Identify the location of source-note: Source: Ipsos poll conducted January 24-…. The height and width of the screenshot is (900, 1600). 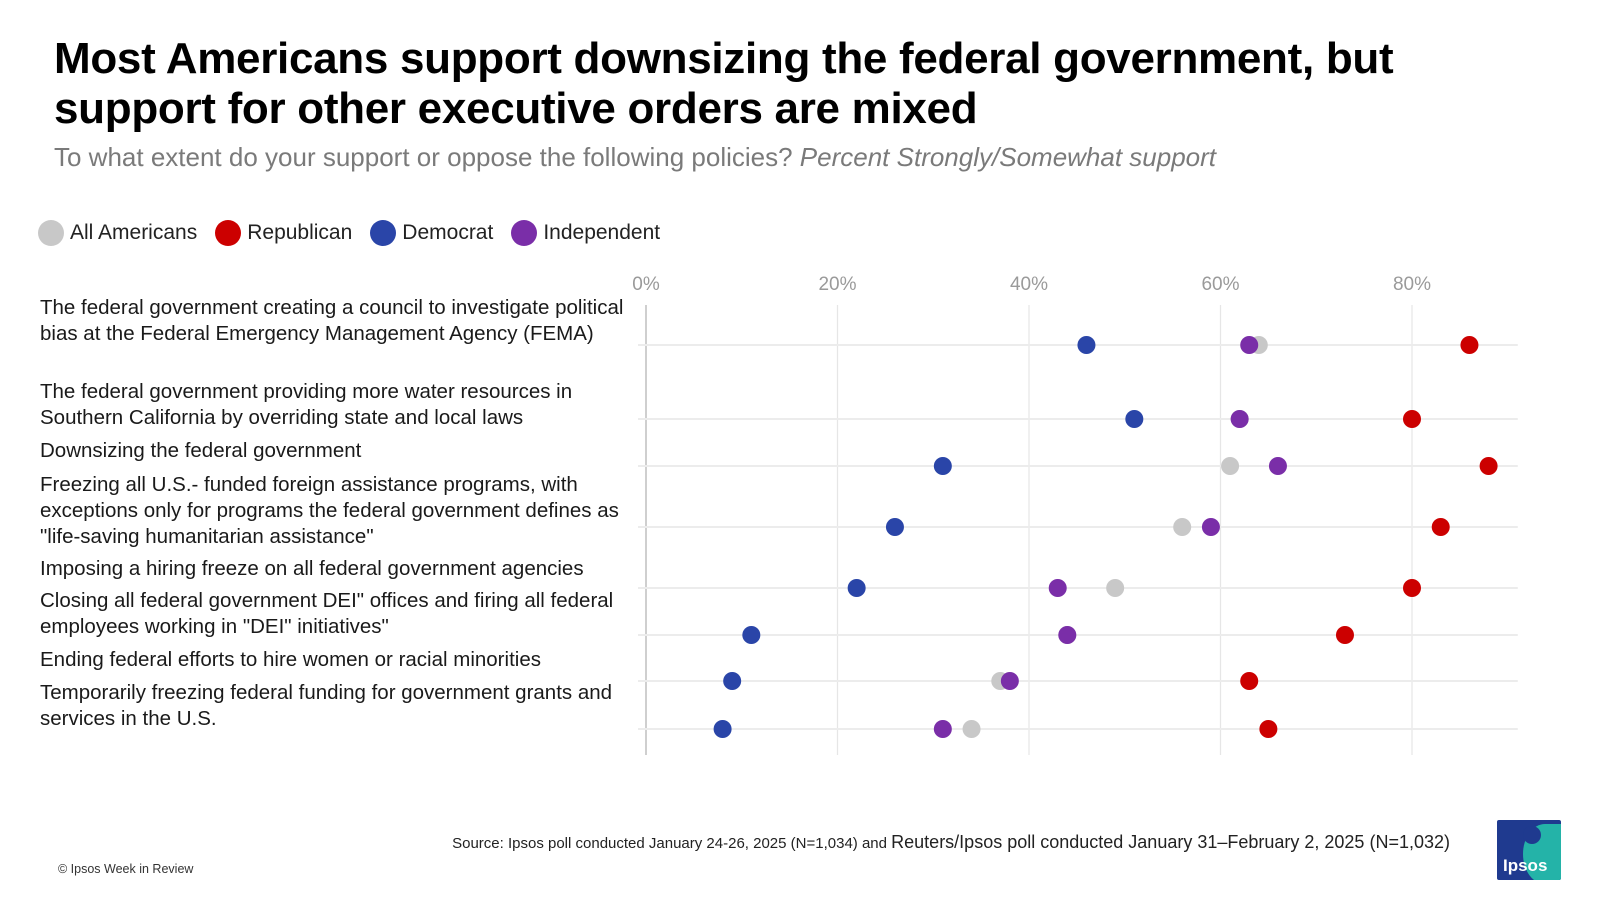
(951, 842).